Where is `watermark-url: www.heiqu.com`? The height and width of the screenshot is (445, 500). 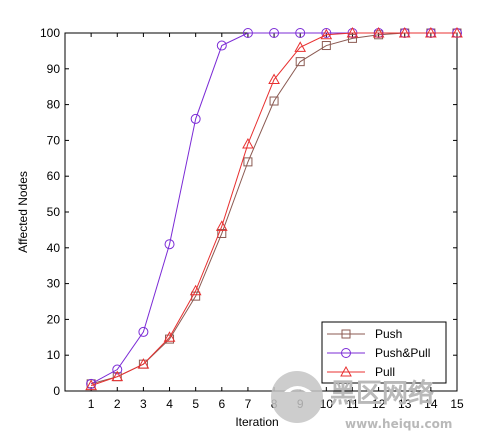 watermark-url: www.heiqu.com is located at coordinates (398, 424).